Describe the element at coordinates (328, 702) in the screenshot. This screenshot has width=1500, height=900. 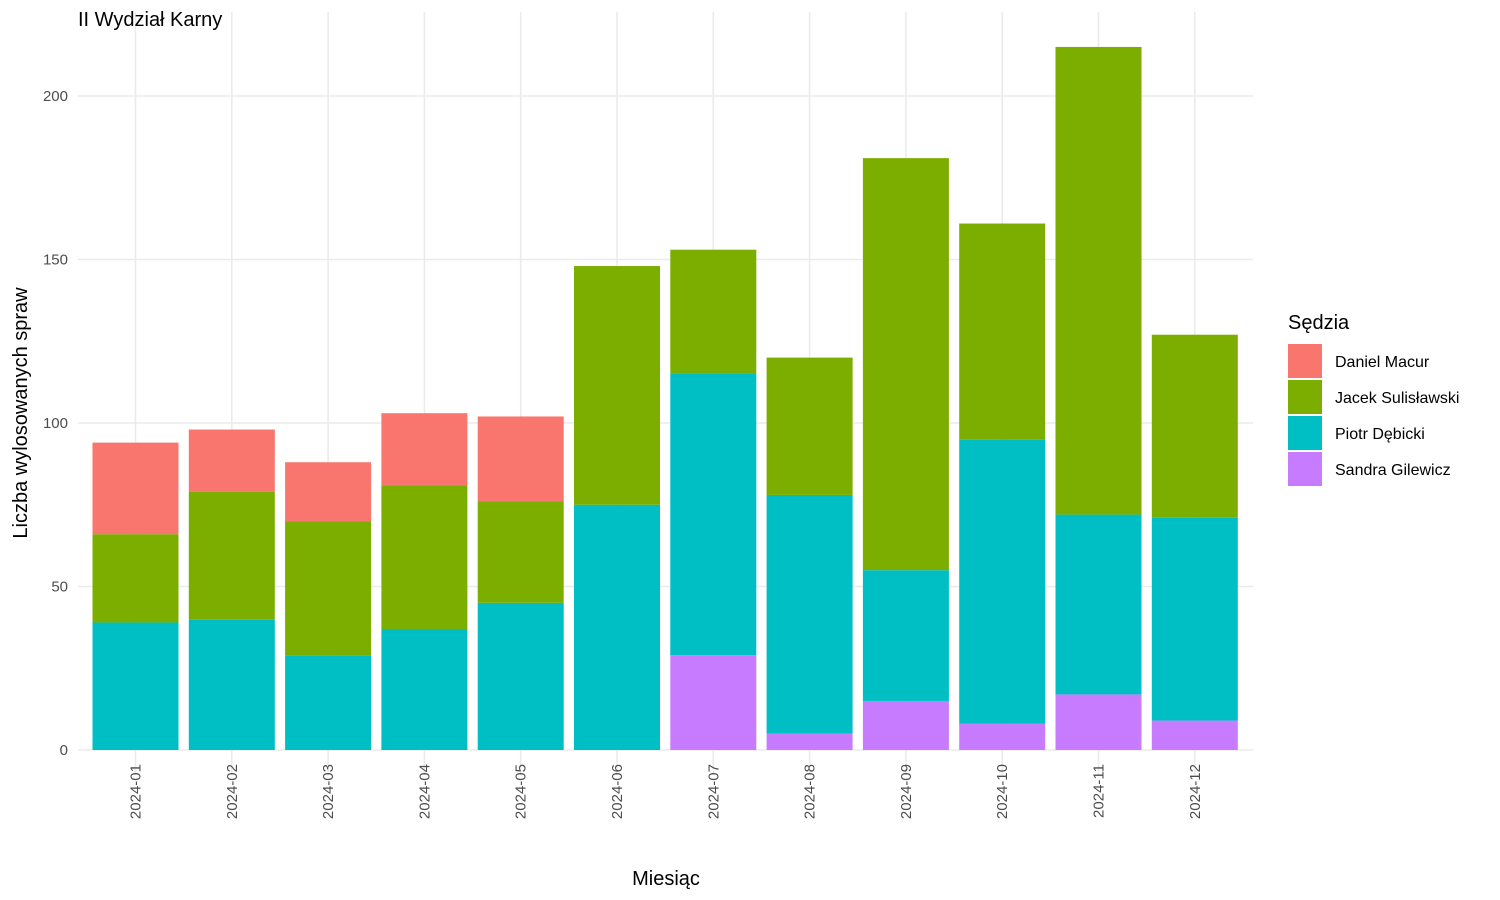
I see `bar-2024-03-piotr-debicki` at that location.